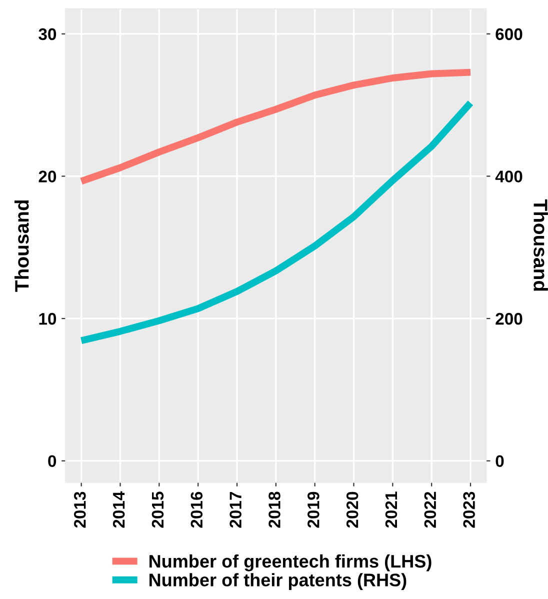 The height and width of the screenshot is (599, 548). I want to click on legend-label: Number of their patents (RHS), so click(278, 581).